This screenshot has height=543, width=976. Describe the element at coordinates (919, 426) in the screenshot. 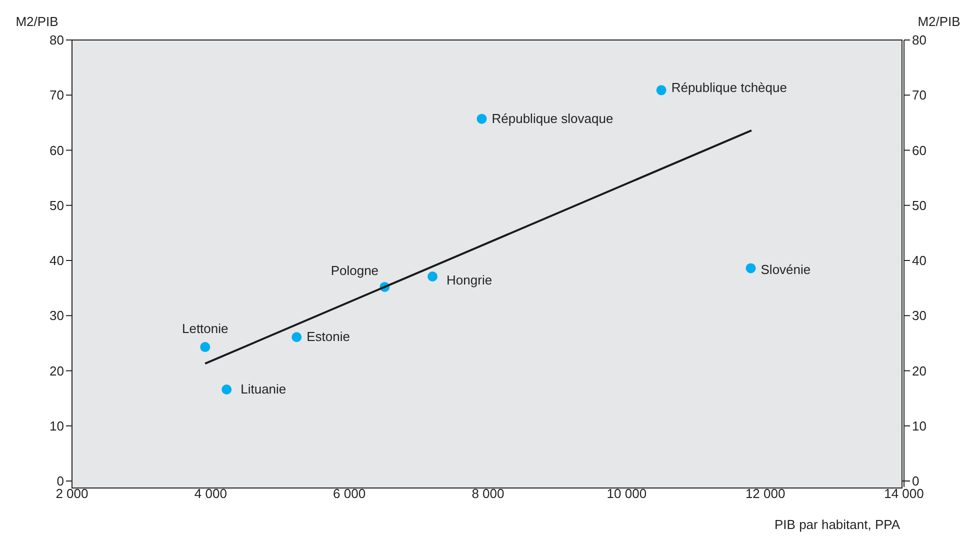

I see `y2-tick-label: 10` at that location.